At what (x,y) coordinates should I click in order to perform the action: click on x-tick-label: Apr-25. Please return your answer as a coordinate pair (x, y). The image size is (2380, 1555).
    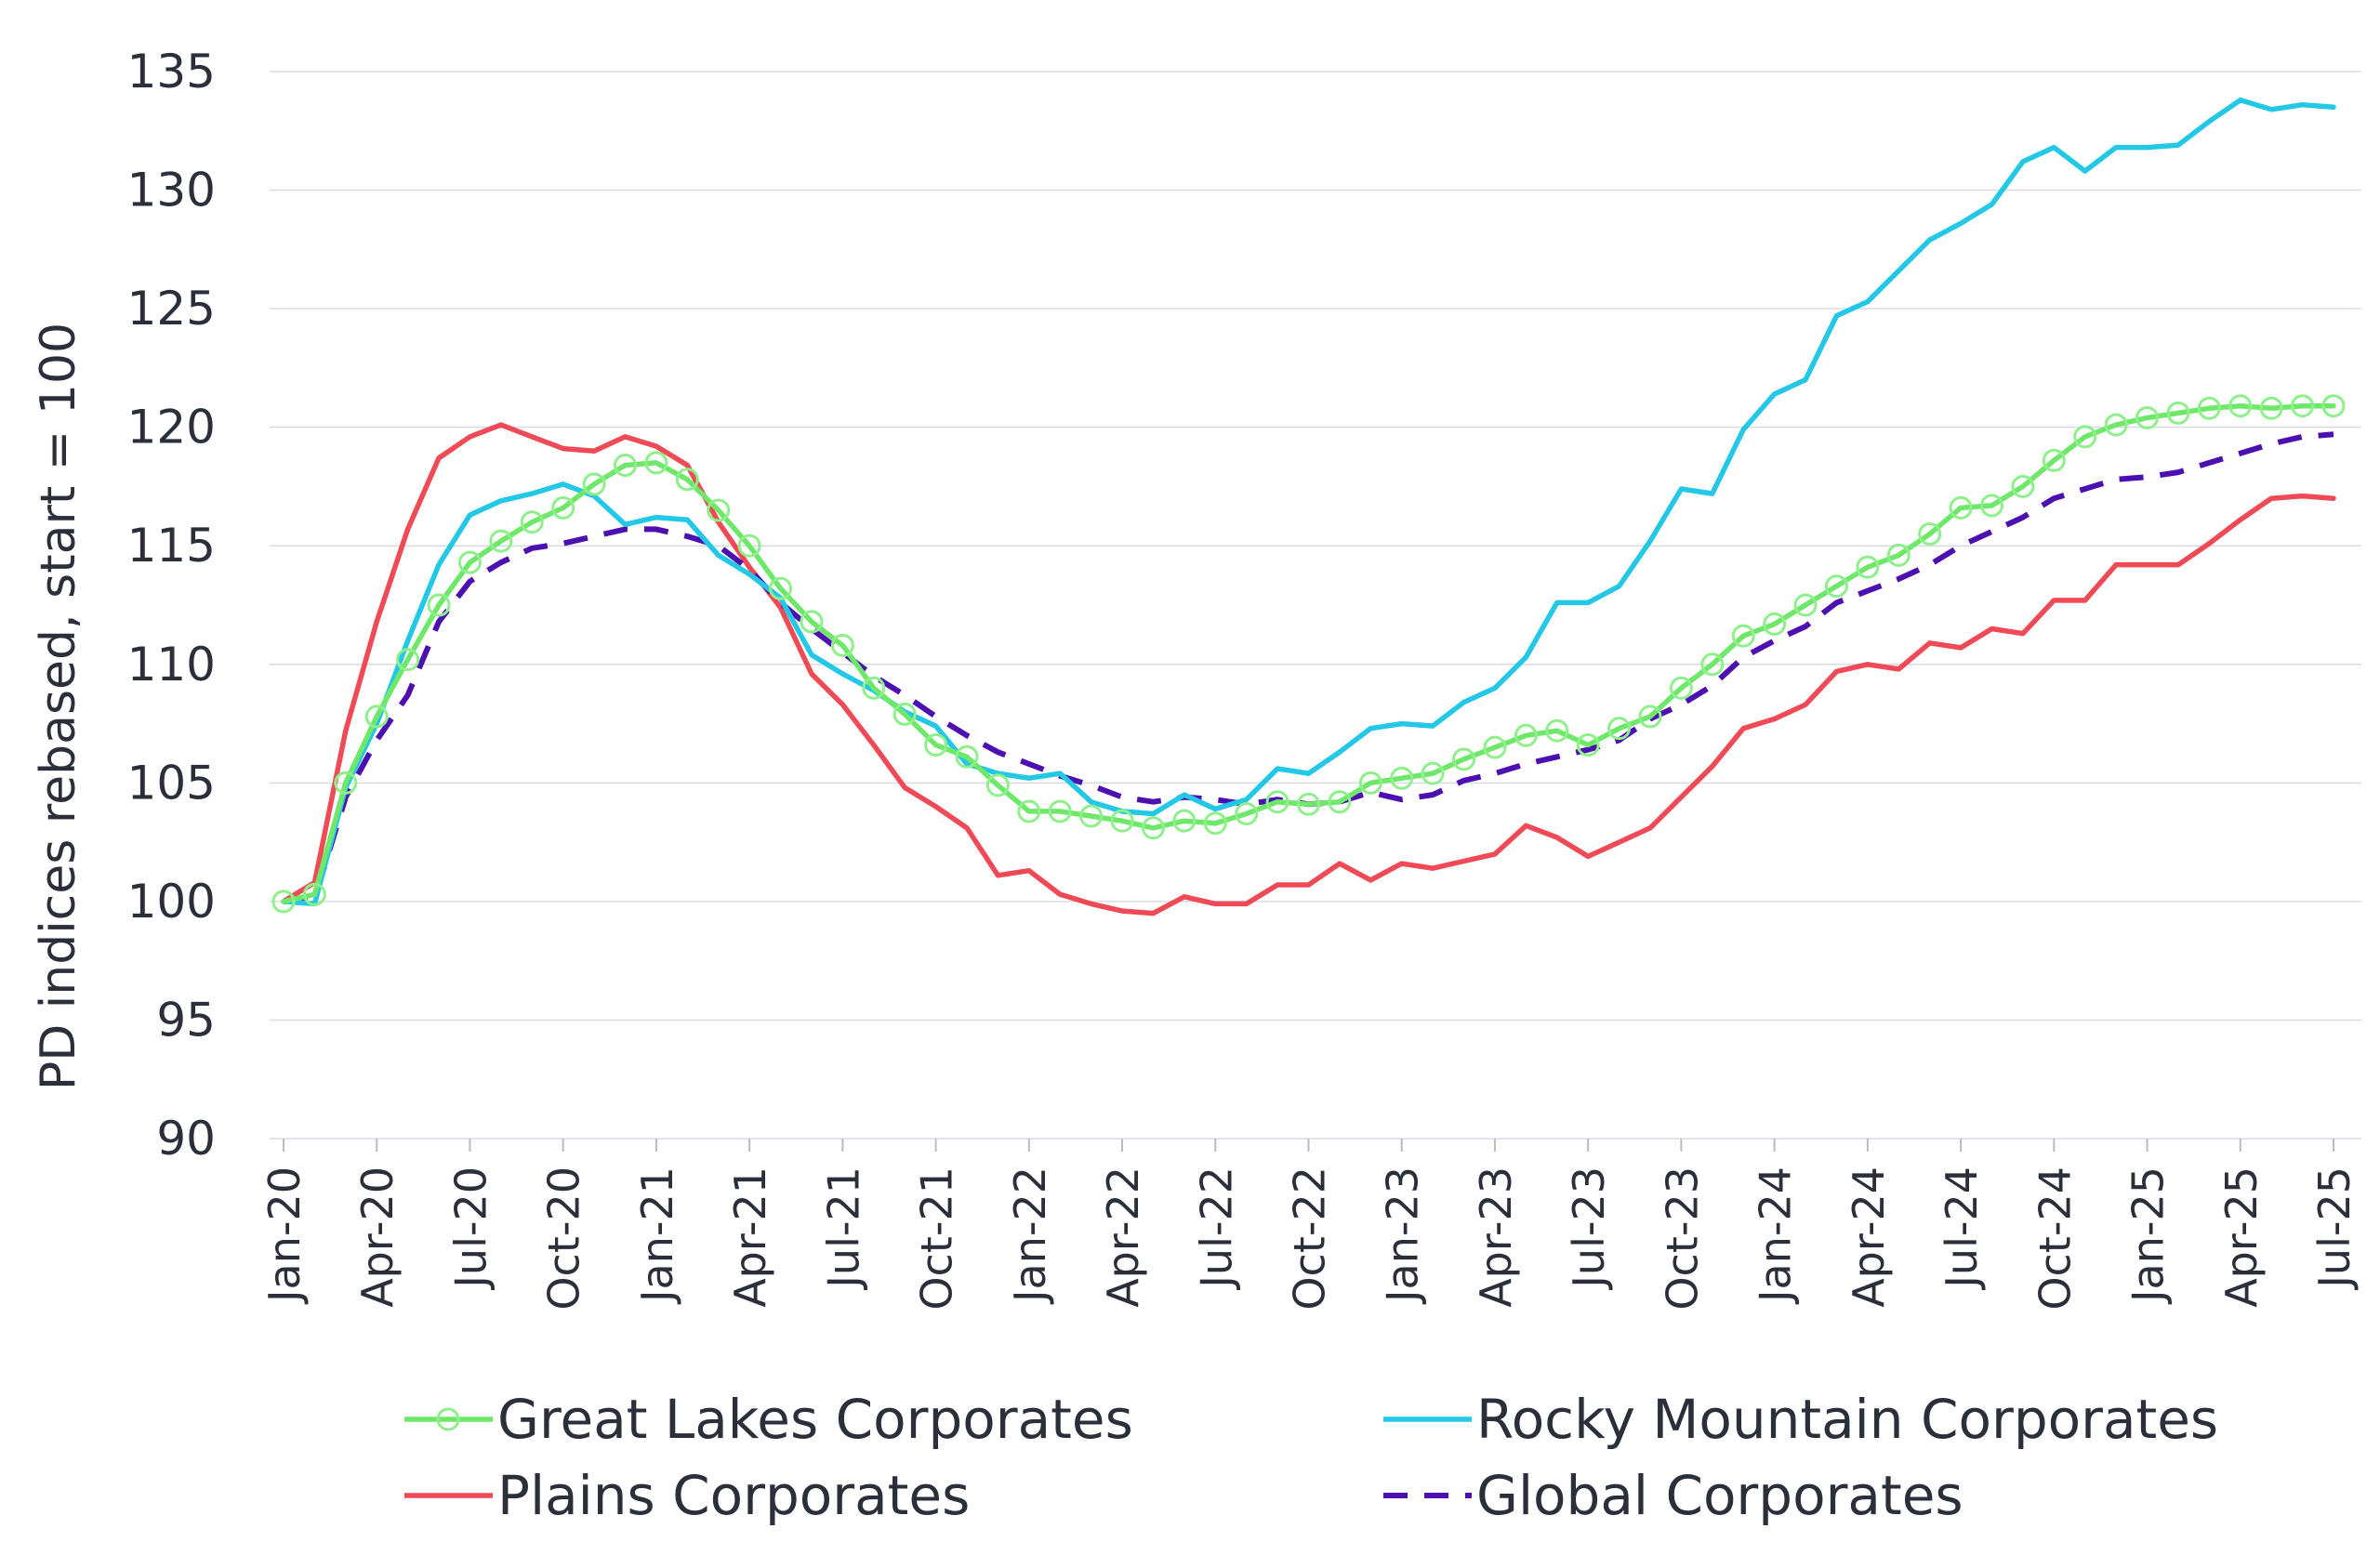
    Looking at the image, I should click on (2241, 1237).